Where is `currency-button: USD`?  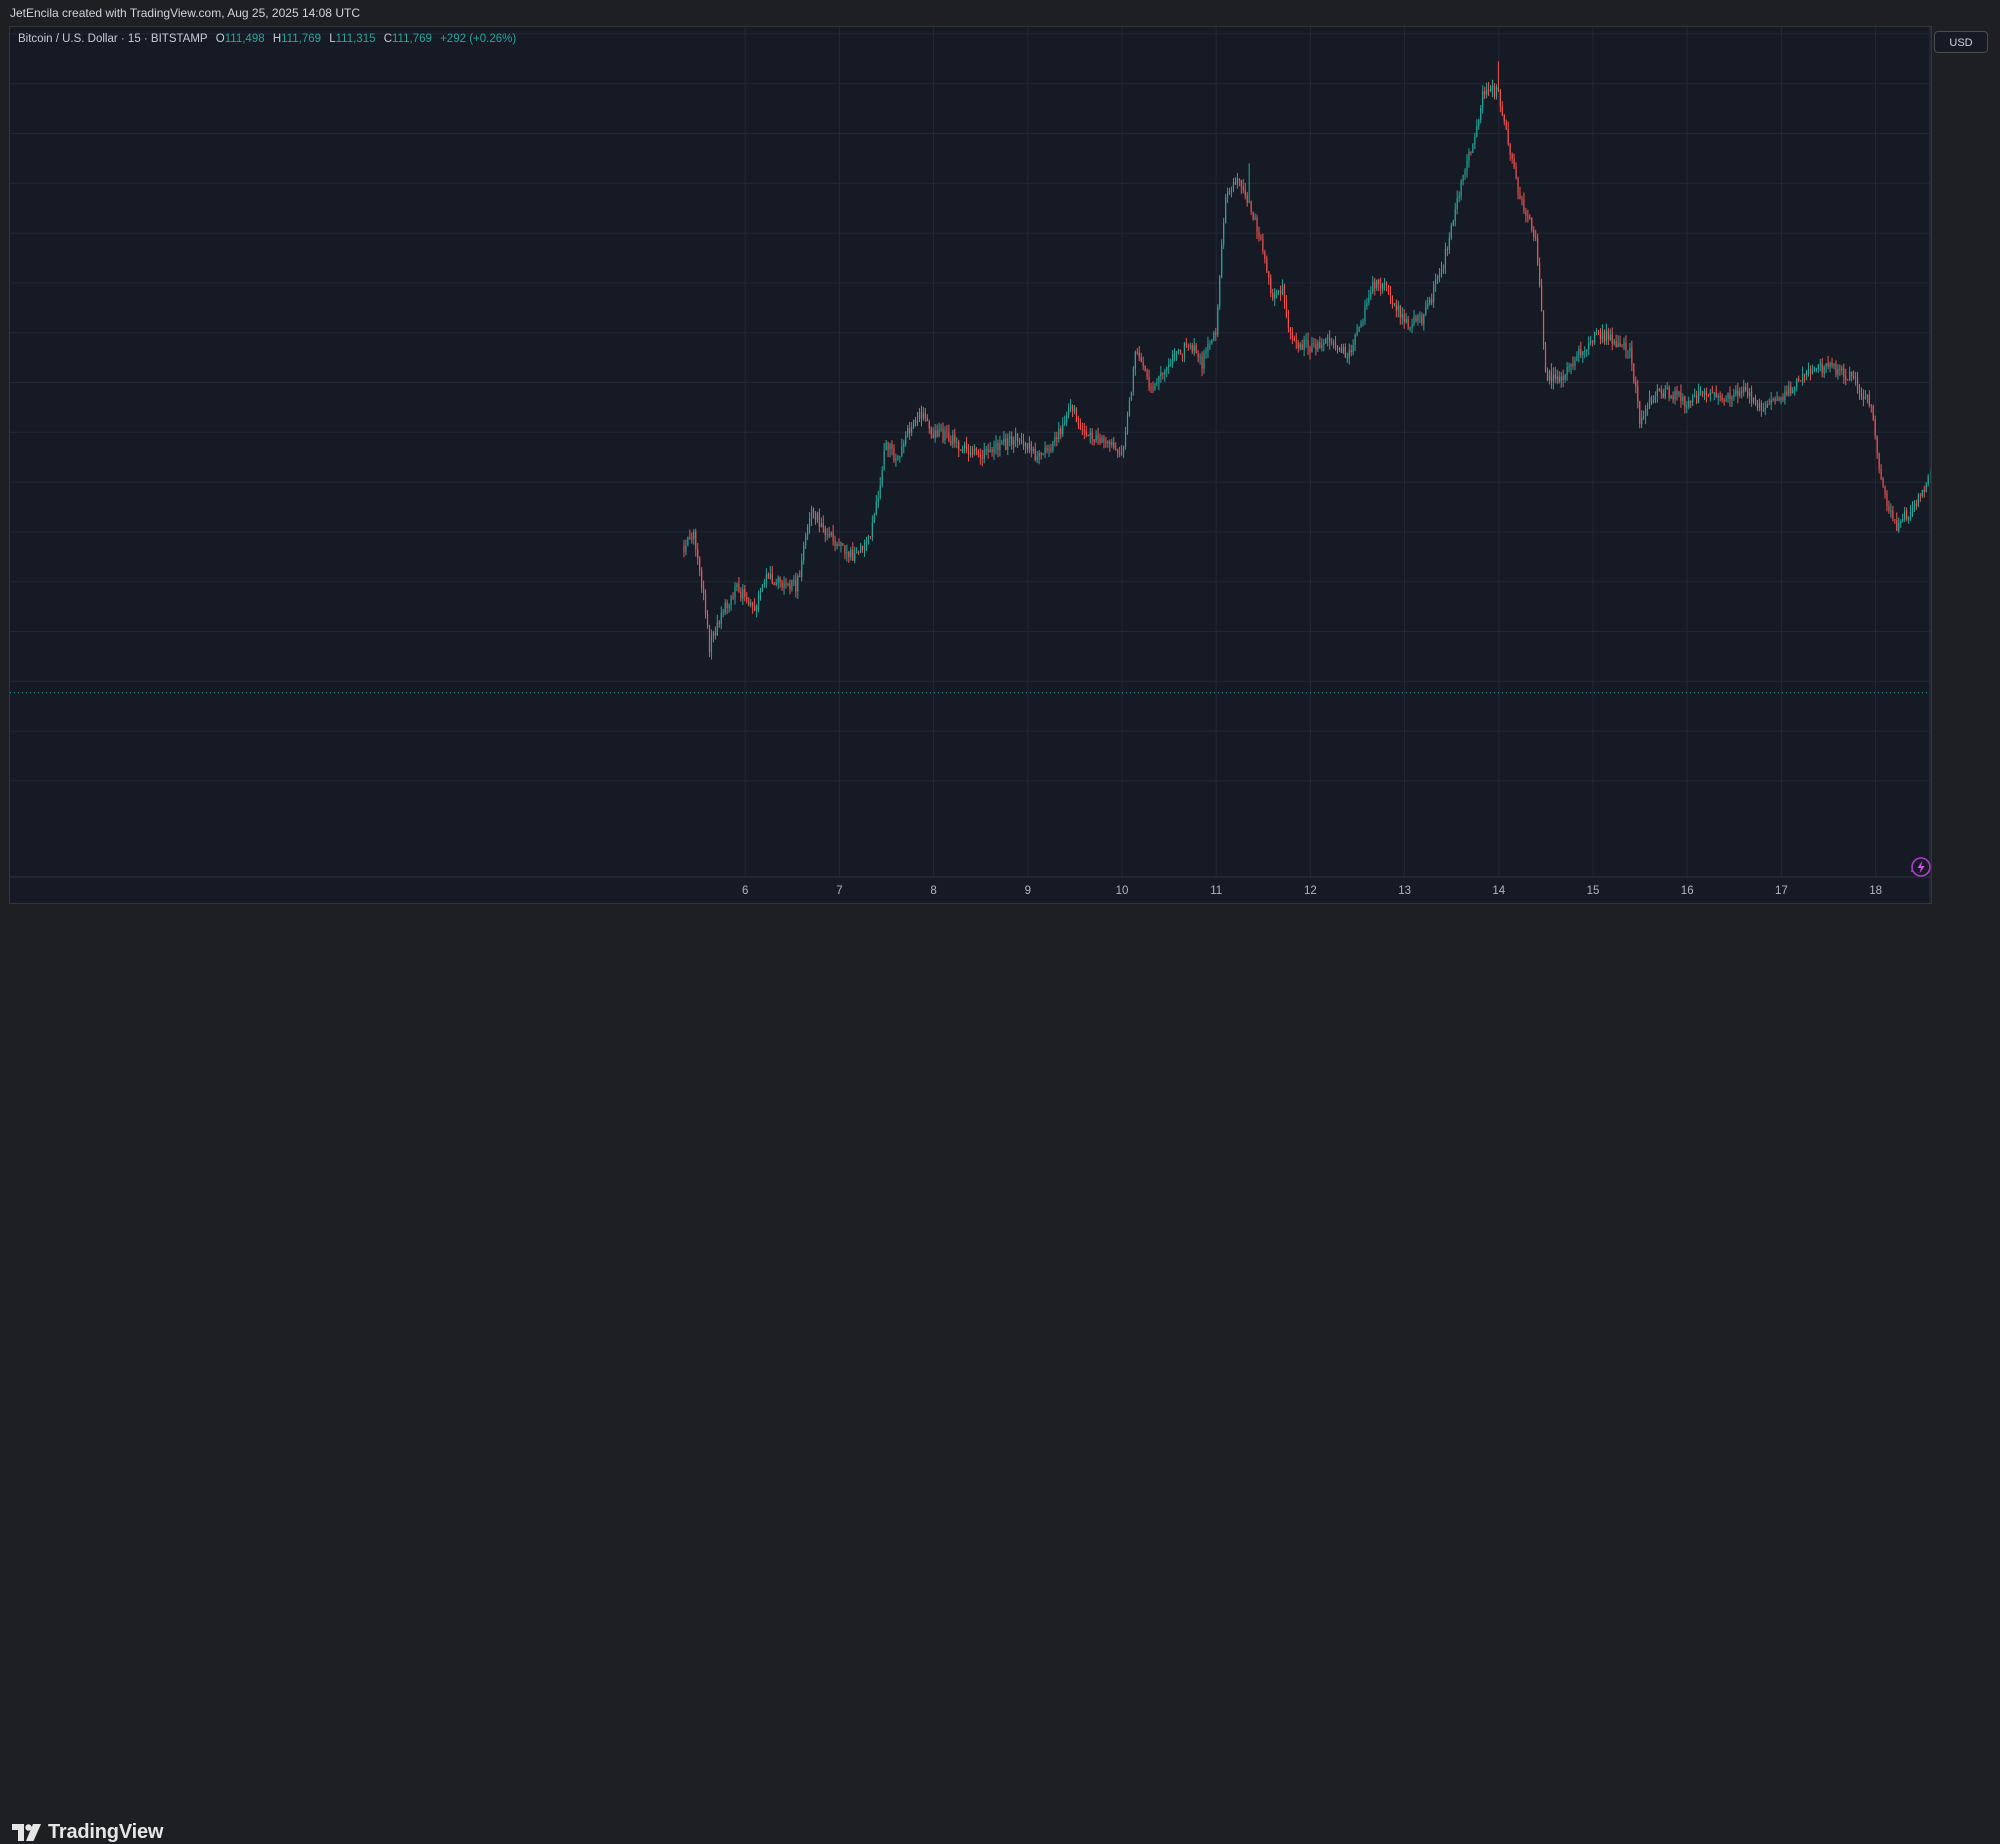 currency-button: USD is located at coordinates (1961, 42).